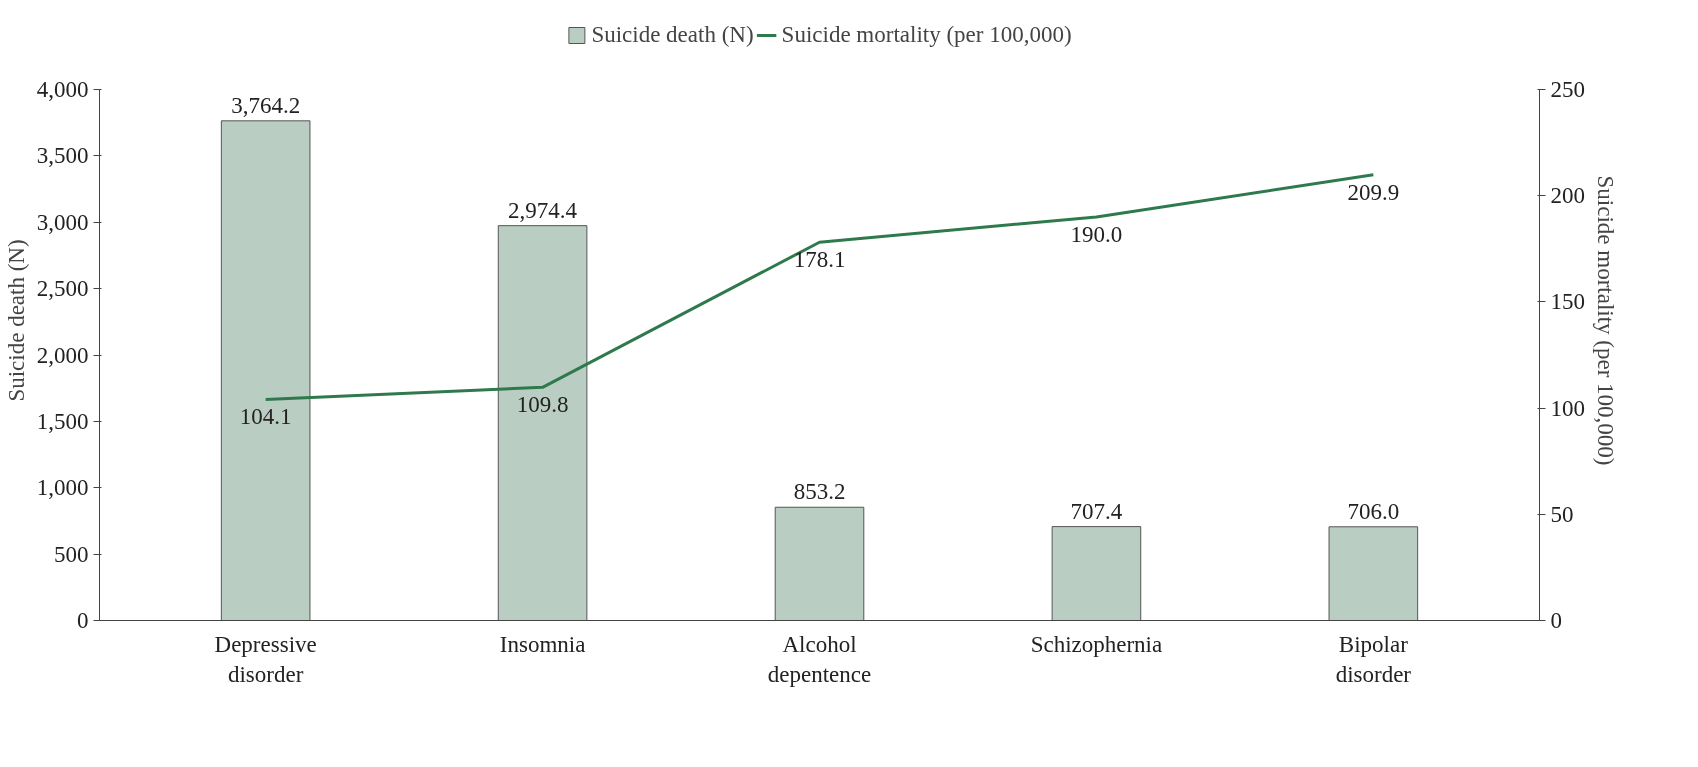  I want to click on y-tick-label: 1,500, so click(62, 421).